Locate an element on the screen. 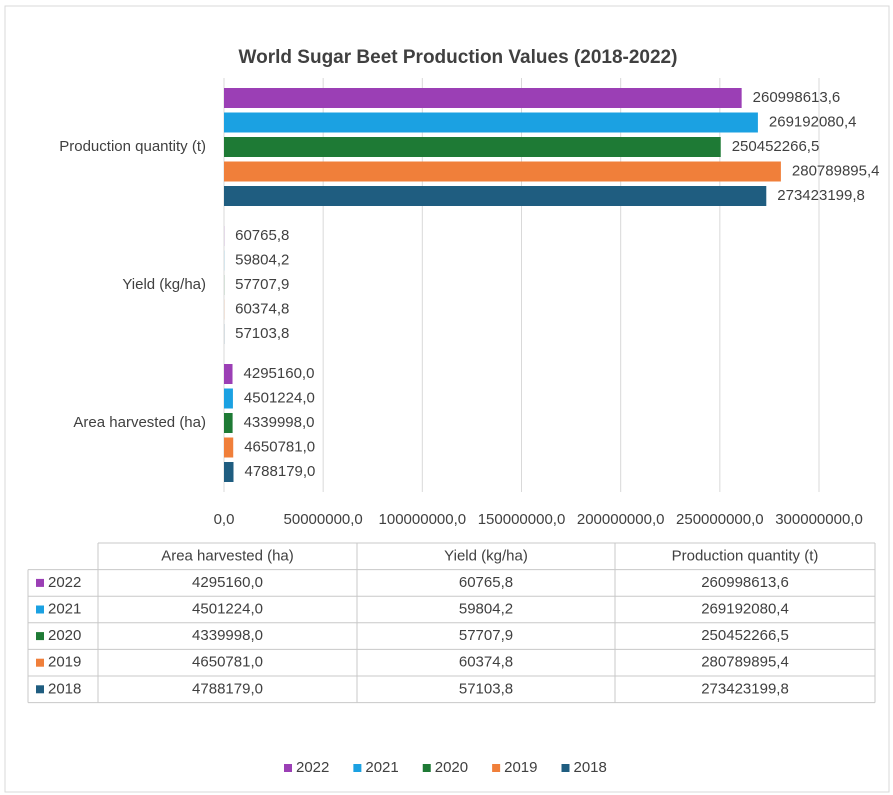 The image size is (893, 795). table-cell: 59804,2 is located at coordinates (486, 608).